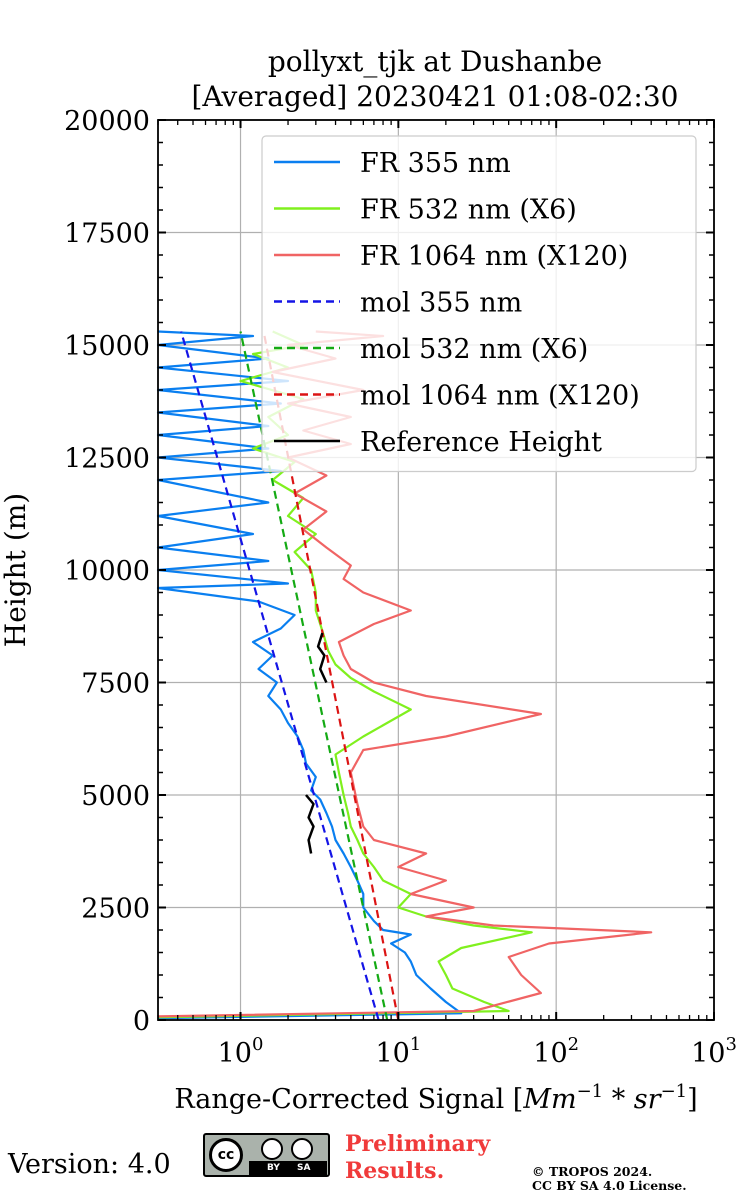 The width and height of the screenshot is (750, 1200). Describe the element at coordinates (241, 1051) in the screenshot. I see `x-tick-label: 10⁰` at that location.